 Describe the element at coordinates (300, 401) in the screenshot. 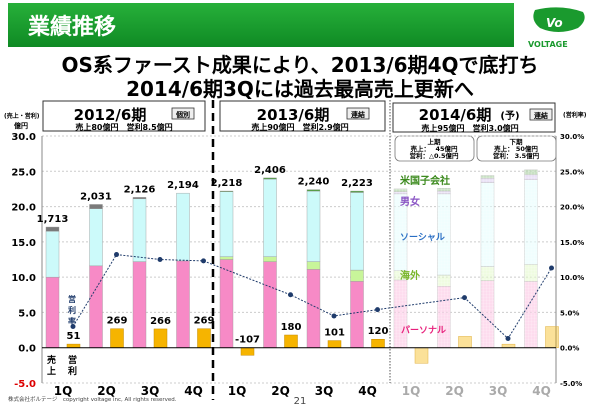

I see `page-number: 21` at that location.